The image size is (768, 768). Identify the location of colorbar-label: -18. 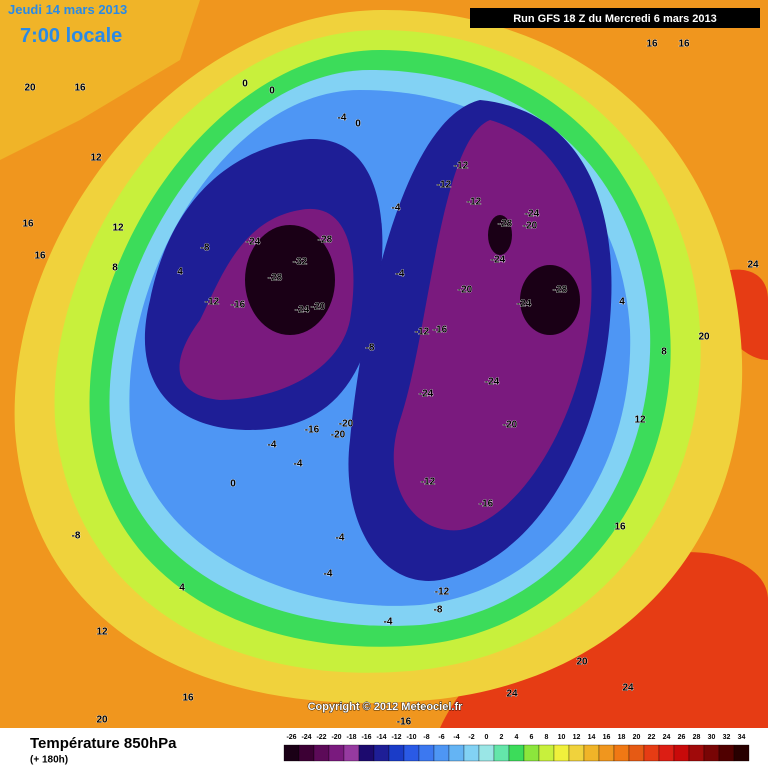
(351, 737).